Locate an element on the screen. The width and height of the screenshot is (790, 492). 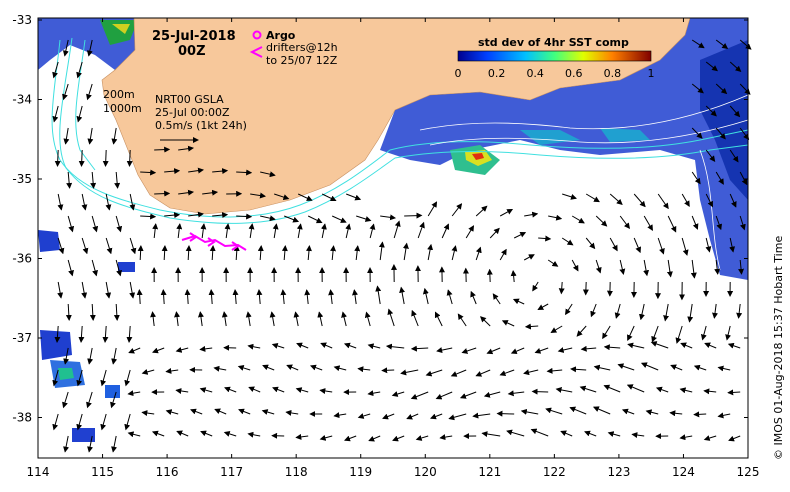
legend-drifters: drifters@12h is located at coordinates (302, 47).